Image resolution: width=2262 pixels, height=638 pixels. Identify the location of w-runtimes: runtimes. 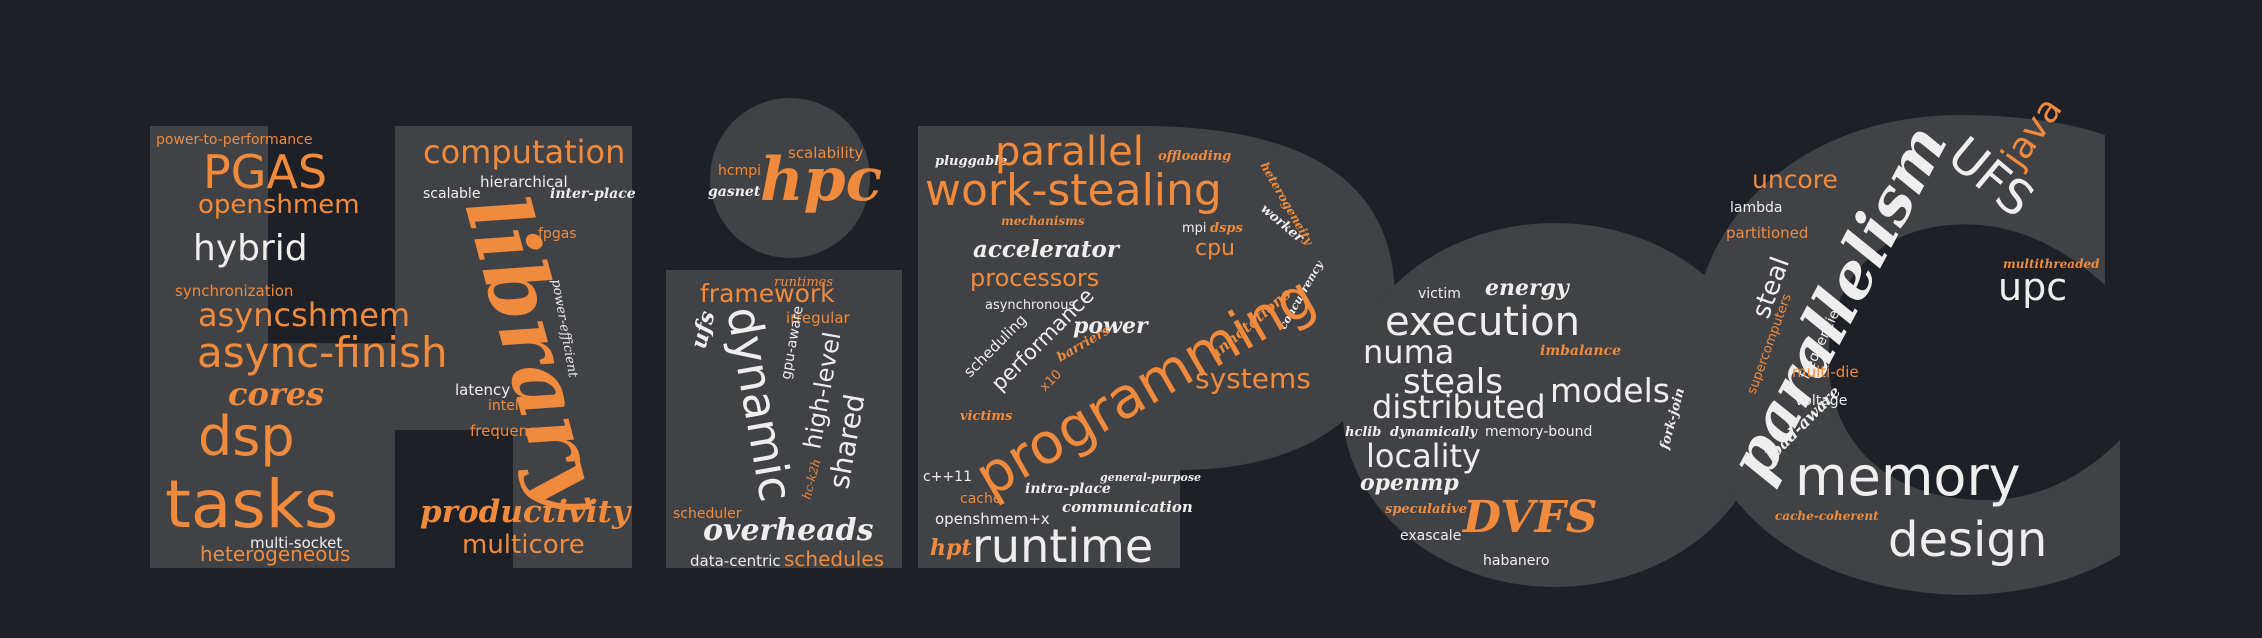
(803, 282).